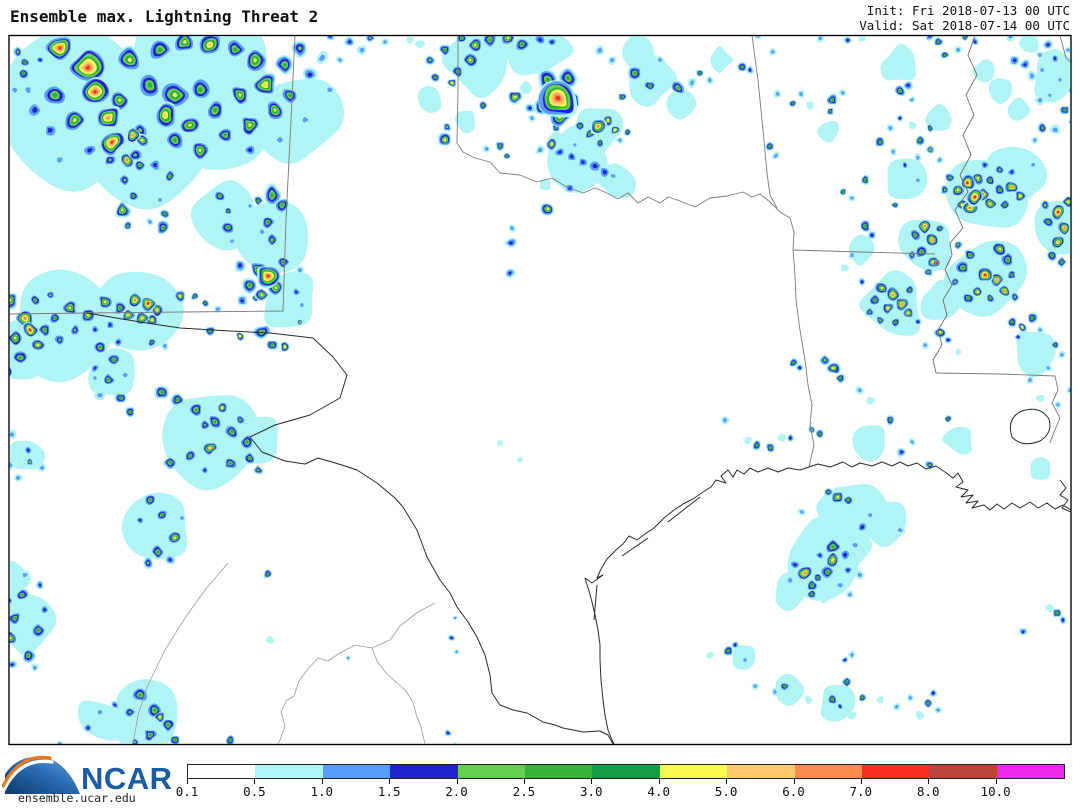 Image resolution: width=1080 pixels, height=810 pixels. I want to click on colorbar-ticks, so click(626, 781).